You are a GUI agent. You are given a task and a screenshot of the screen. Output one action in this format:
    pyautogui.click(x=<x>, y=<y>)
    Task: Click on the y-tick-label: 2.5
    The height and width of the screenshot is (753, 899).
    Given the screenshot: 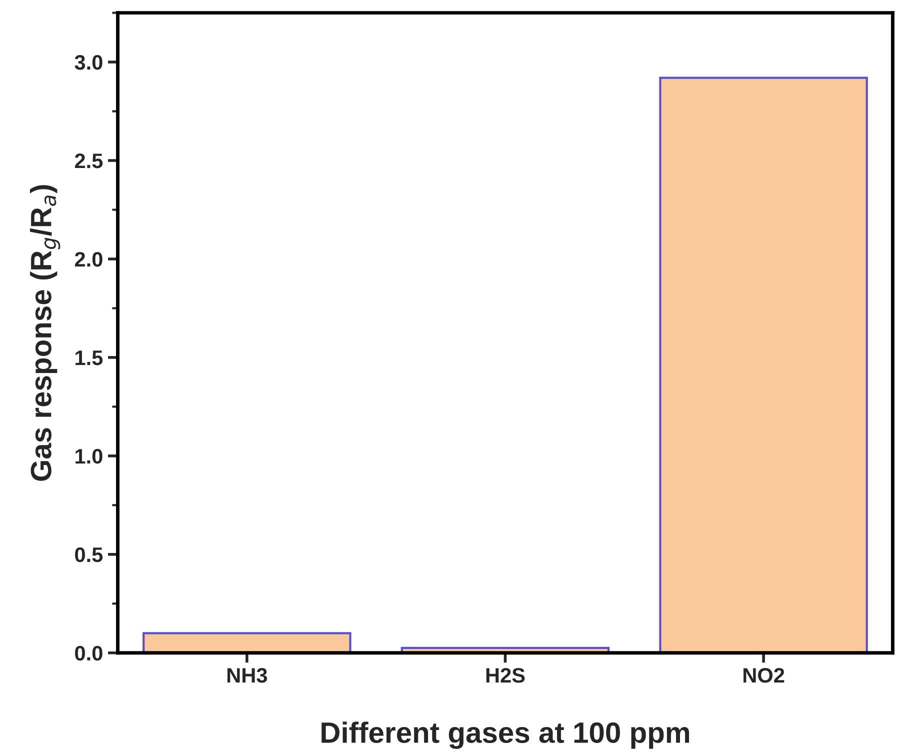 What is the action you would take?
    pyautogui.click(x=88, y=161)
    